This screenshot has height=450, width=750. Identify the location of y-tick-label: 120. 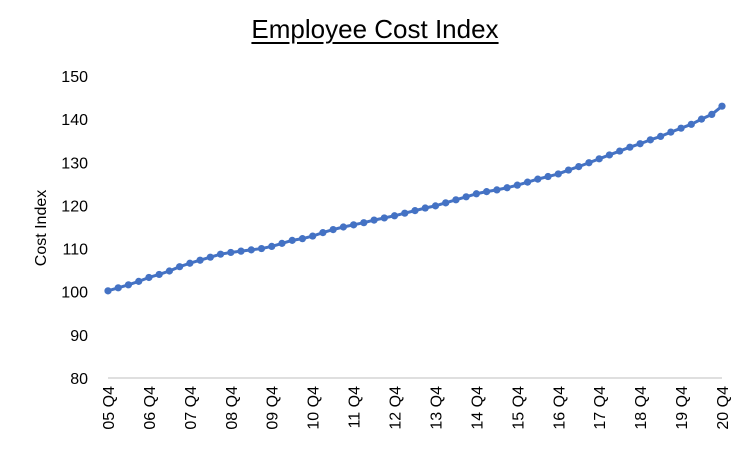
(74, 206).